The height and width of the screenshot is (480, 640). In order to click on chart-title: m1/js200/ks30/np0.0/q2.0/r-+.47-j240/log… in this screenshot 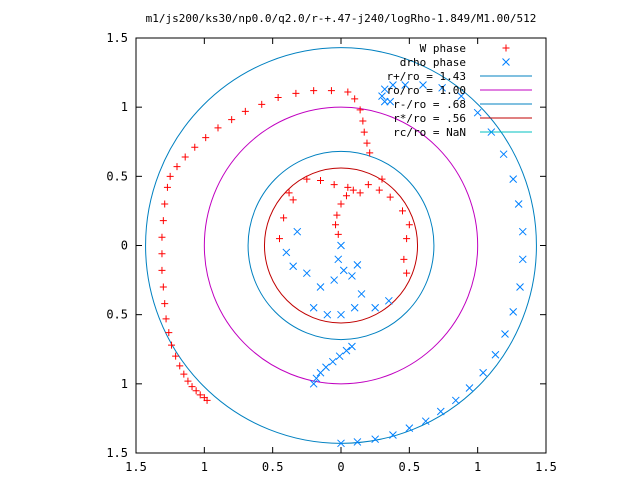, I will do `click(341, 18)`.